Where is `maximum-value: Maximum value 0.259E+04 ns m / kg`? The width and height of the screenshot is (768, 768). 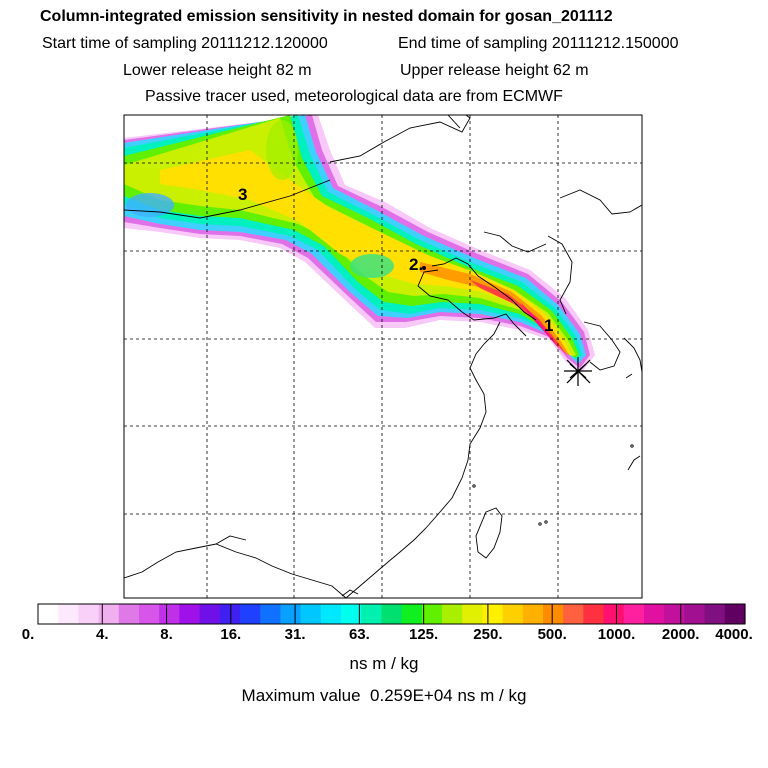
maximum-value: Maximum value 0.259E+04 ns m / kg is located at coordinates (384, 695).